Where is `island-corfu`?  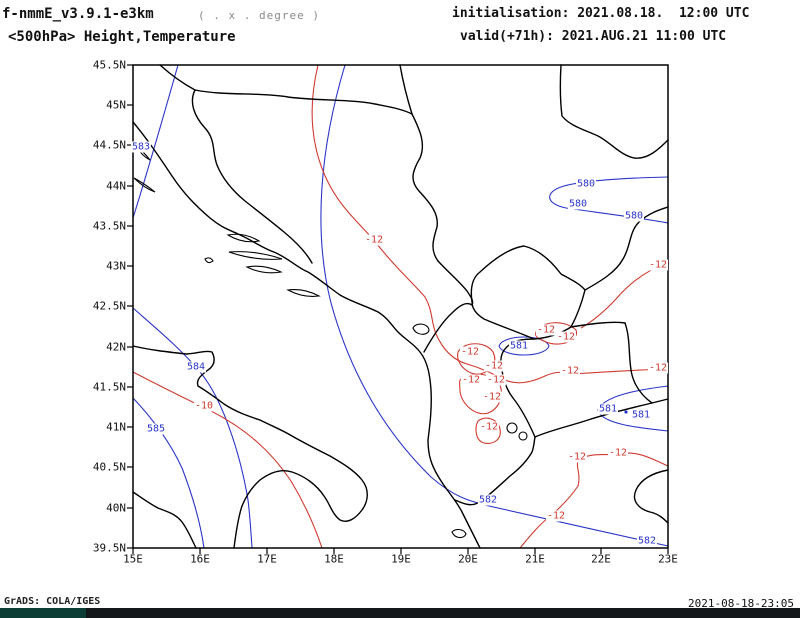
island-corfu is located at coordinates (459, 534).